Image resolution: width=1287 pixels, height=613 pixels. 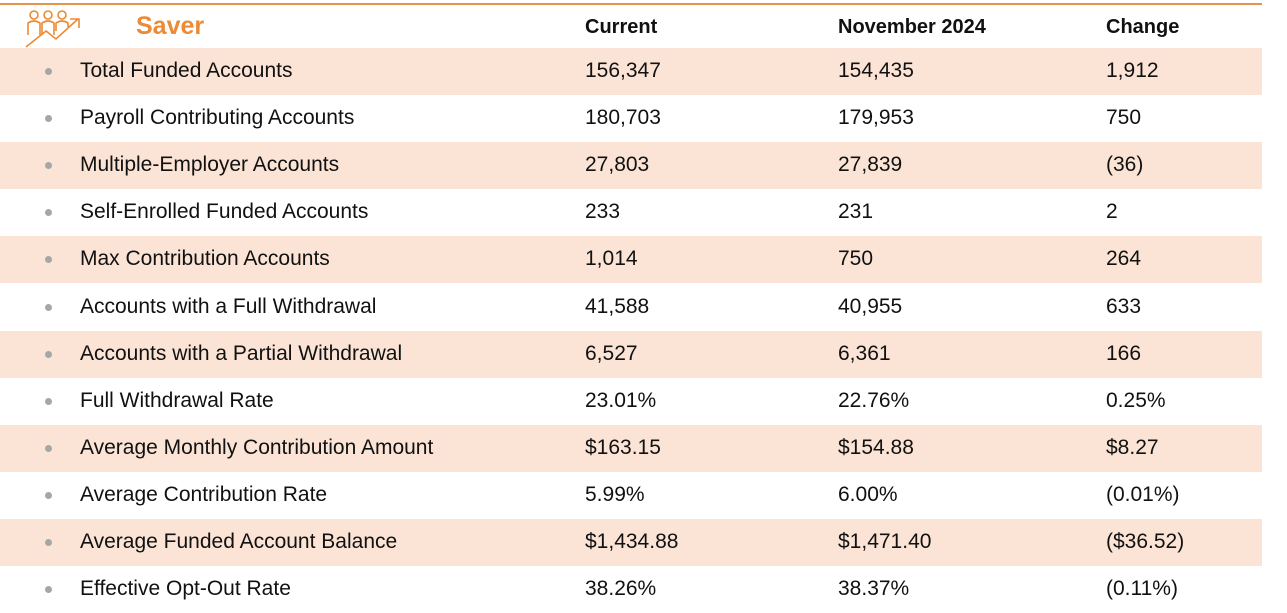 What do you see at coordinates (1124, 259) in the screenshot?
I see `cell-value: 264` at bounding box center [1124, 259].